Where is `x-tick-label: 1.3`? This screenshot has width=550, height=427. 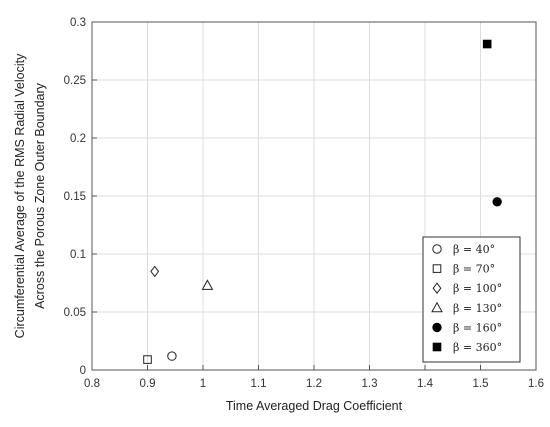 x-tick-label: 1.3 is located at coordinates (370, 384).